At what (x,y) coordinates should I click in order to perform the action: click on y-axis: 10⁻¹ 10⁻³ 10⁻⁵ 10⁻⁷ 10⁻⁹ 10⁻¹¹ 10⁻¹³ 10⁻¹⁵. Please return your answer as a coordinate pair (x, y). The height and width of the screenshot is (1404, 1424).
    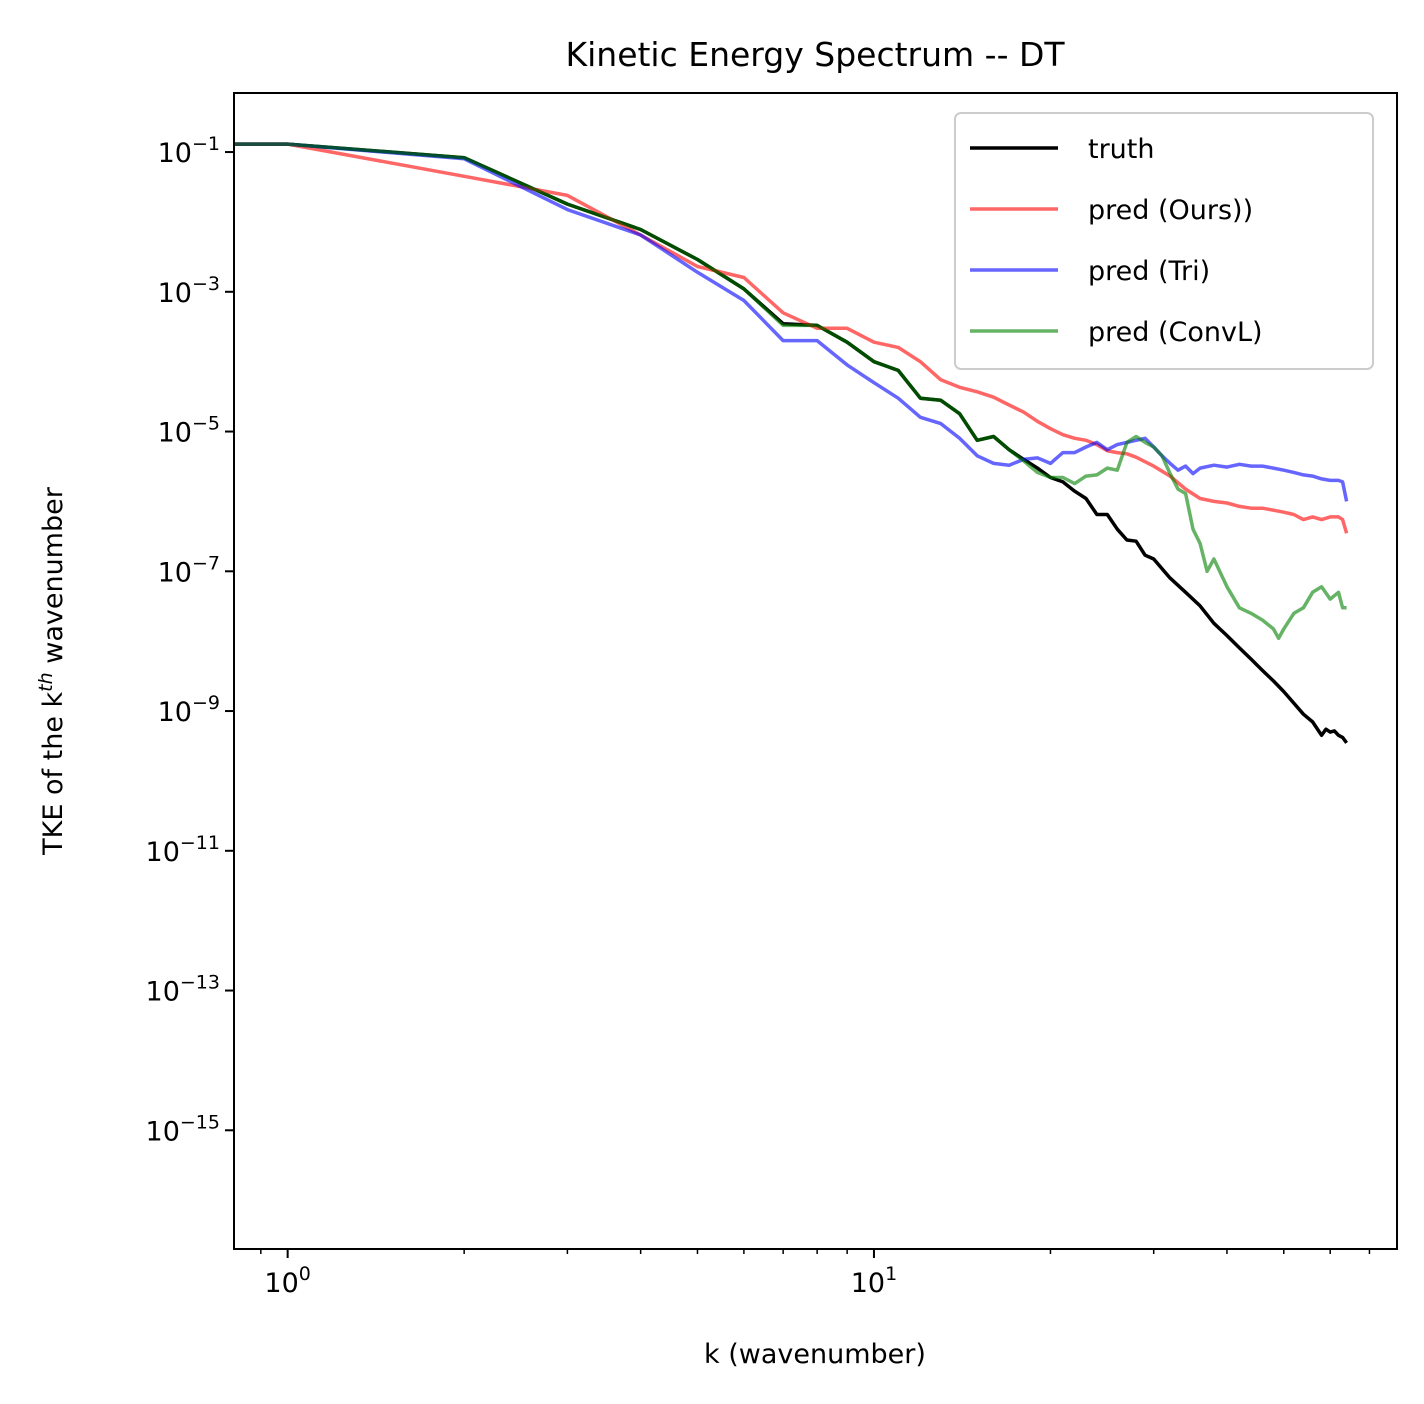
    Looking at the image, I should click on (190, 640).